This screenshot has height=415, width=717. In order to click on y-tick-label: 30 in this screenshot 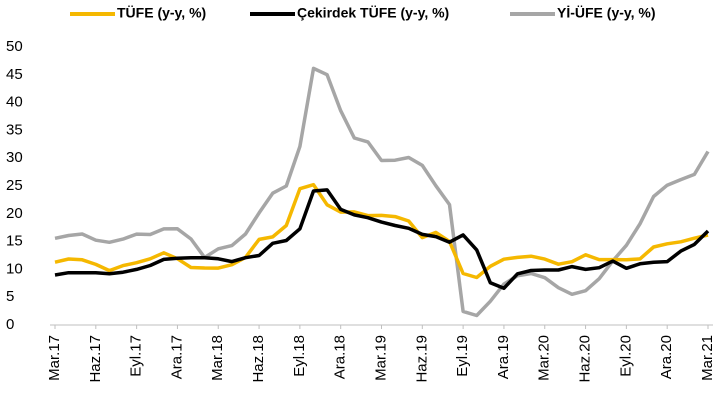, I will do `click(14, 157)`.